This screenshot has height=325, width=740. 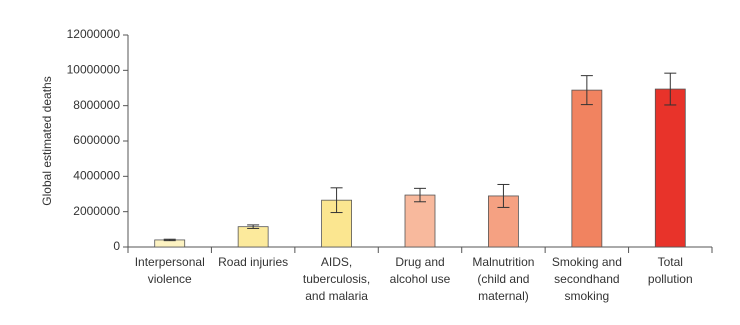 What do you see at coordinates (587, 296) in the screenshot?
I see `x-tick-label: smoking` at bounding box center [587, 296].